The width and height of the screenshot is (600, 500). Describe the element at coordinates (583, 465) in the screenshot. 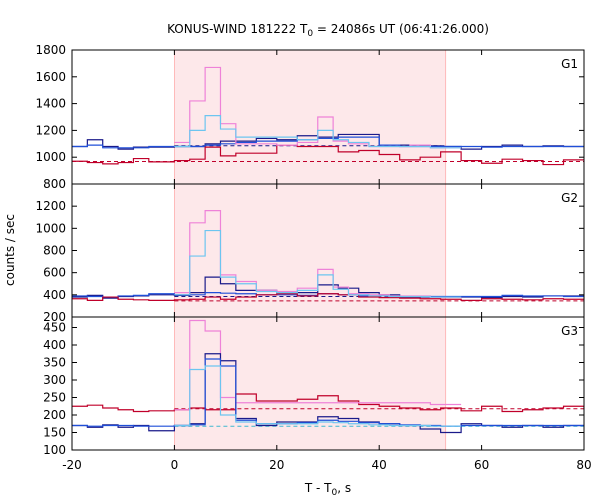

I see `x-tick-label: 80` at that location.